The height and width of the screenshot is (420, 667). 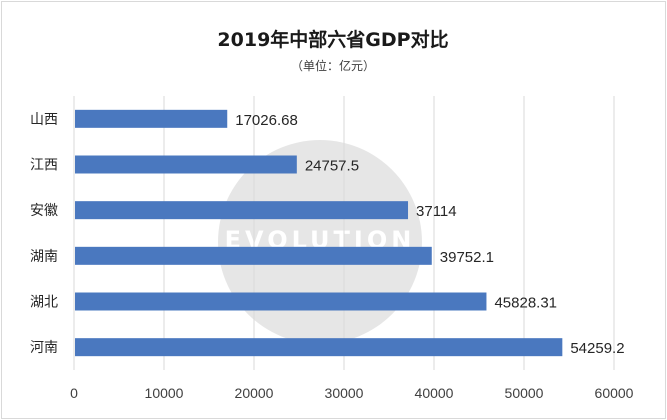 What do you see at coordinates (44, 211) in the screenshot?
I see `category-label: 安徽` at bounding box center [44, 211].